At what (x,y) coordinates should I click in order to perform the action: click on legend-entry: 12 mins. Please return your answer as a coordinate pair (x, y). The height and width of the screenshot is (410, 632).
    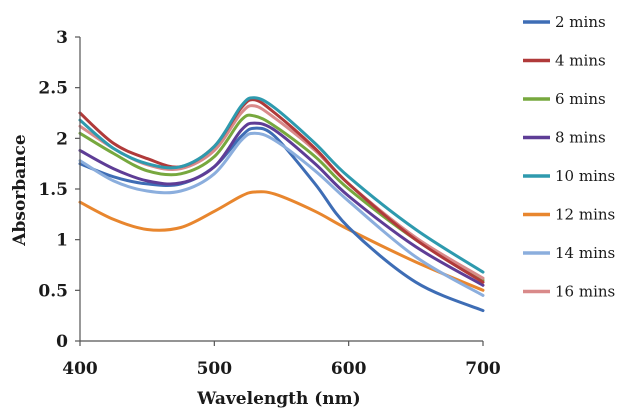
    Looking at the image, I should click on (569, 215).